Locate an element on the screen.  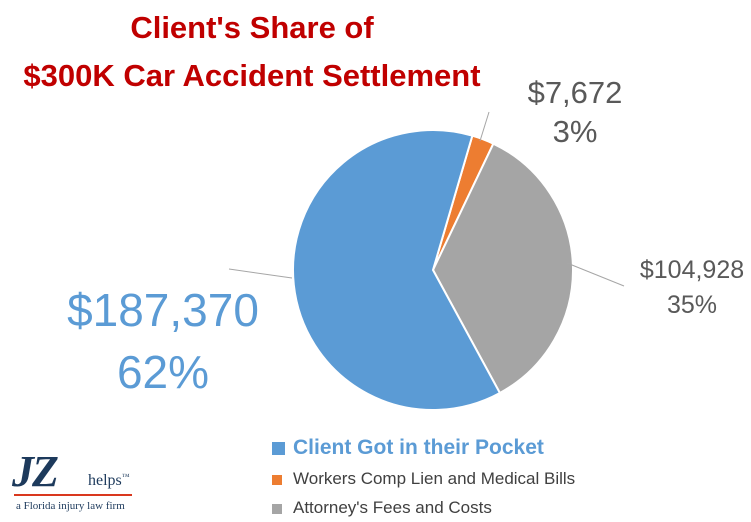
leader-line-workers-comp is located at coordinates (484, 126).